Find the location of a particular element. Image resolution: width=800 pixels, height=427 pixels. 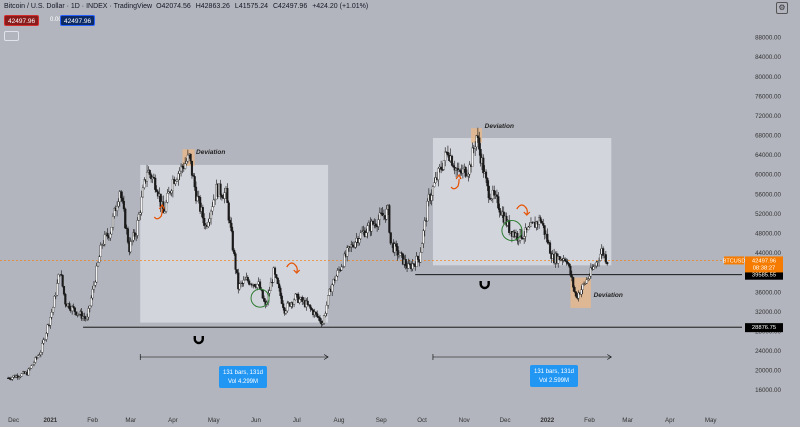

sell-price-button: 42497.96 is located at coordinates (22, 20).